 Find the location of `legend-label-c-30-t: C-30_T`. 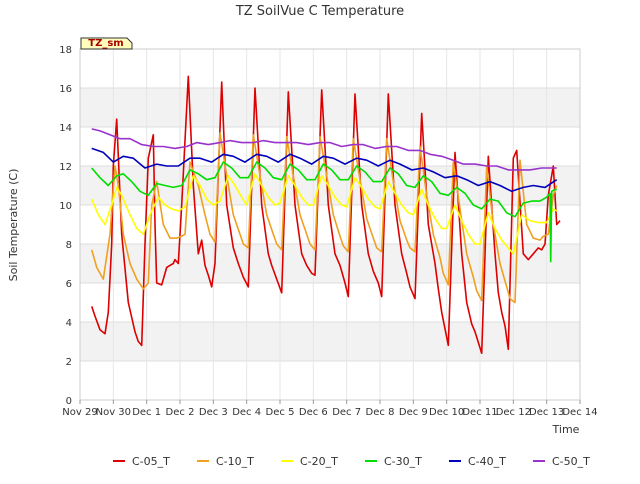

legend-label-c-30-t: C-30_T is located at coordinates (403, 461).